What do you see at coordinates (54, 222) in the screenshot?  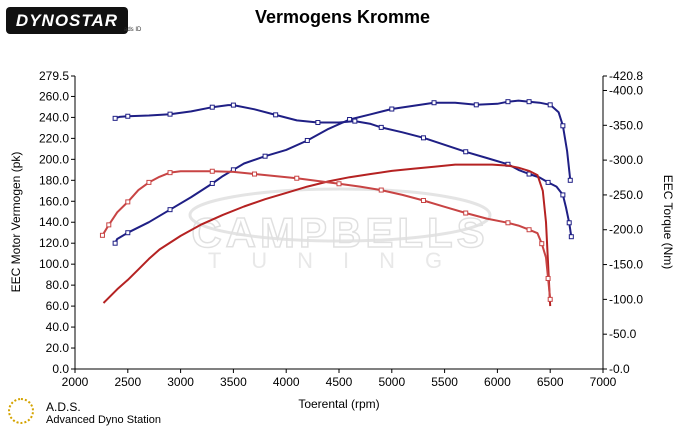 I see `y-tick-label: 140.0` at bounding box center [54, 222].